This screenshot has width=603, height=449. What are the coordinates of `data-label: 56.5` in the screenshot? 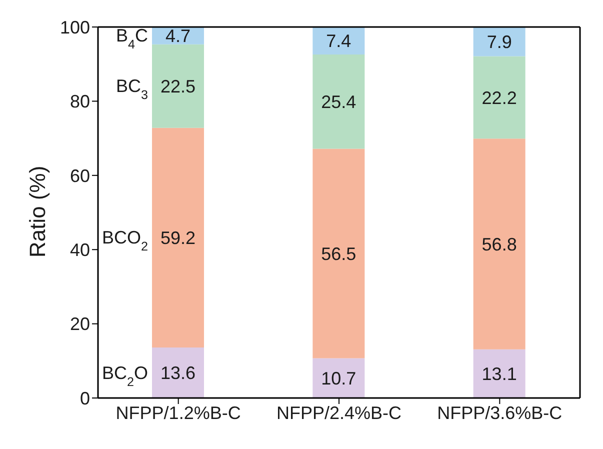 It's located at (338, 254).